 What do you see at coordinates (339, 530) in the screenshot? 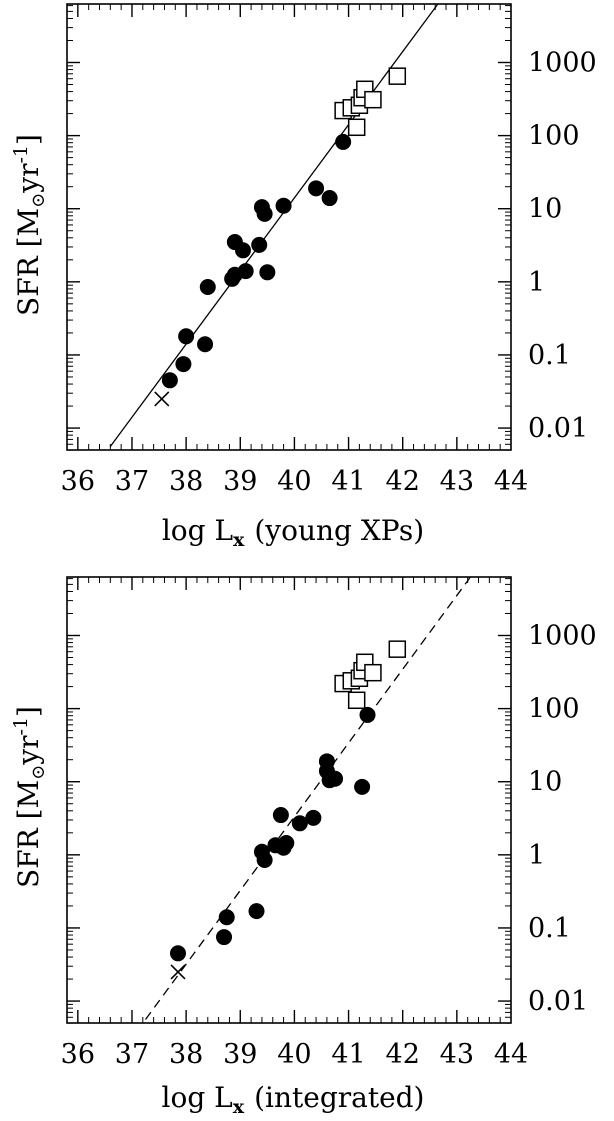
I see `x-axis-label-paren: (young XPs)` at bounding box center [339, 530].